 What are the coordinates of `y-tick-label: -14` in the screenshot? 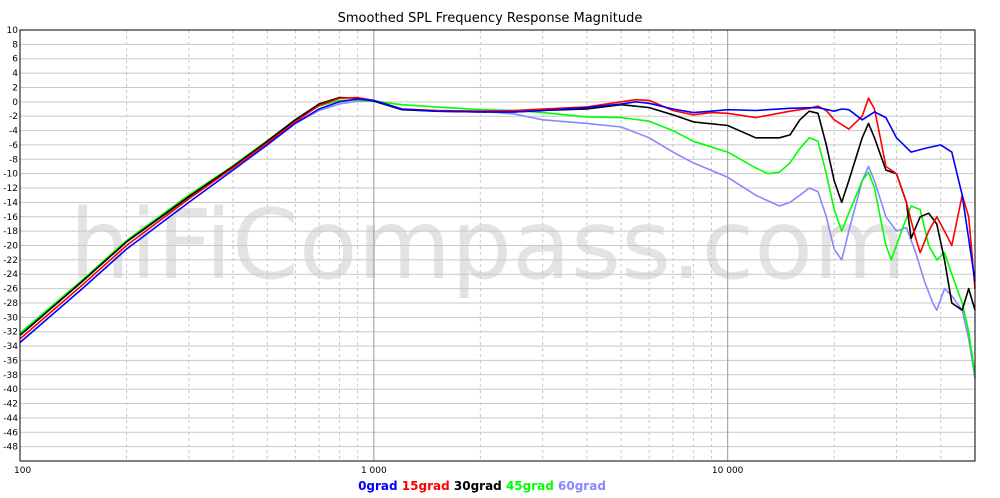 It's located at (10, 203).